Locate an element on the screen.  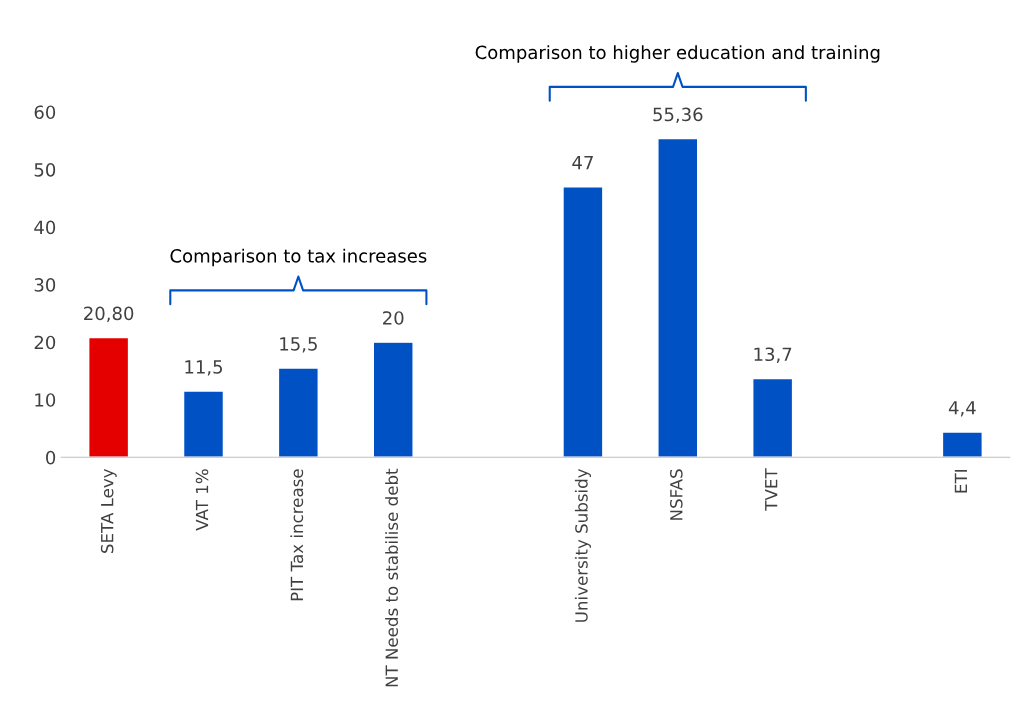
y-tick-label: 10 is located at coordinates (45, 400).